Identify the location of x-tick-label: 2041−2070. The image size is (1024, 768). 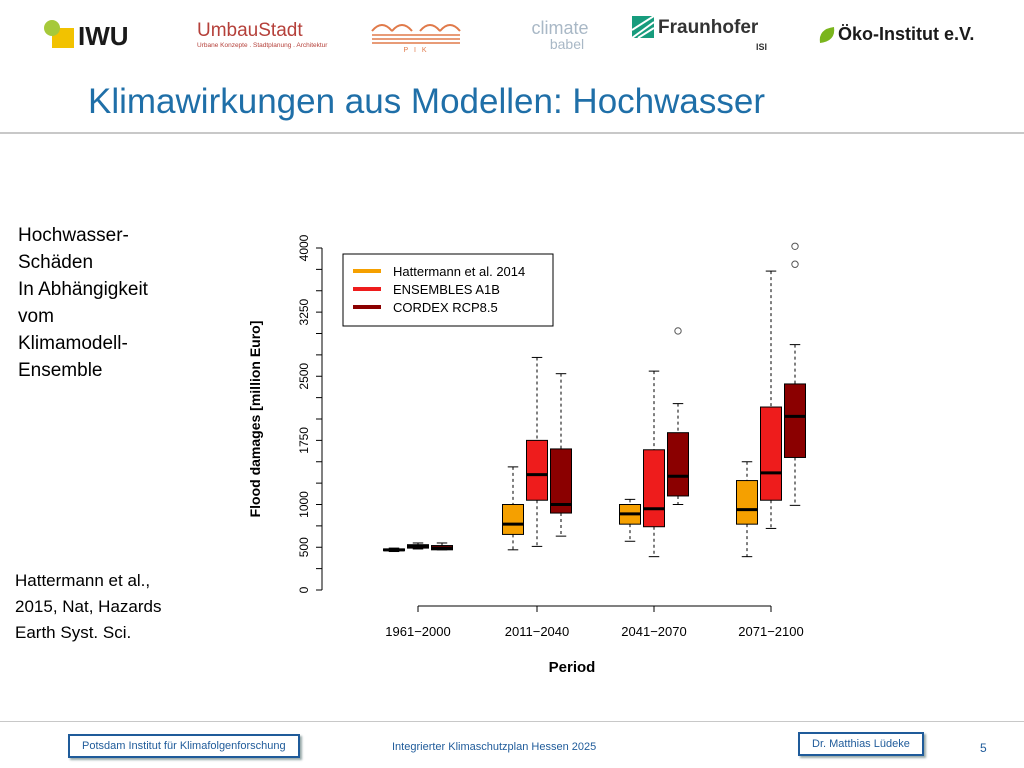
(653, 631).